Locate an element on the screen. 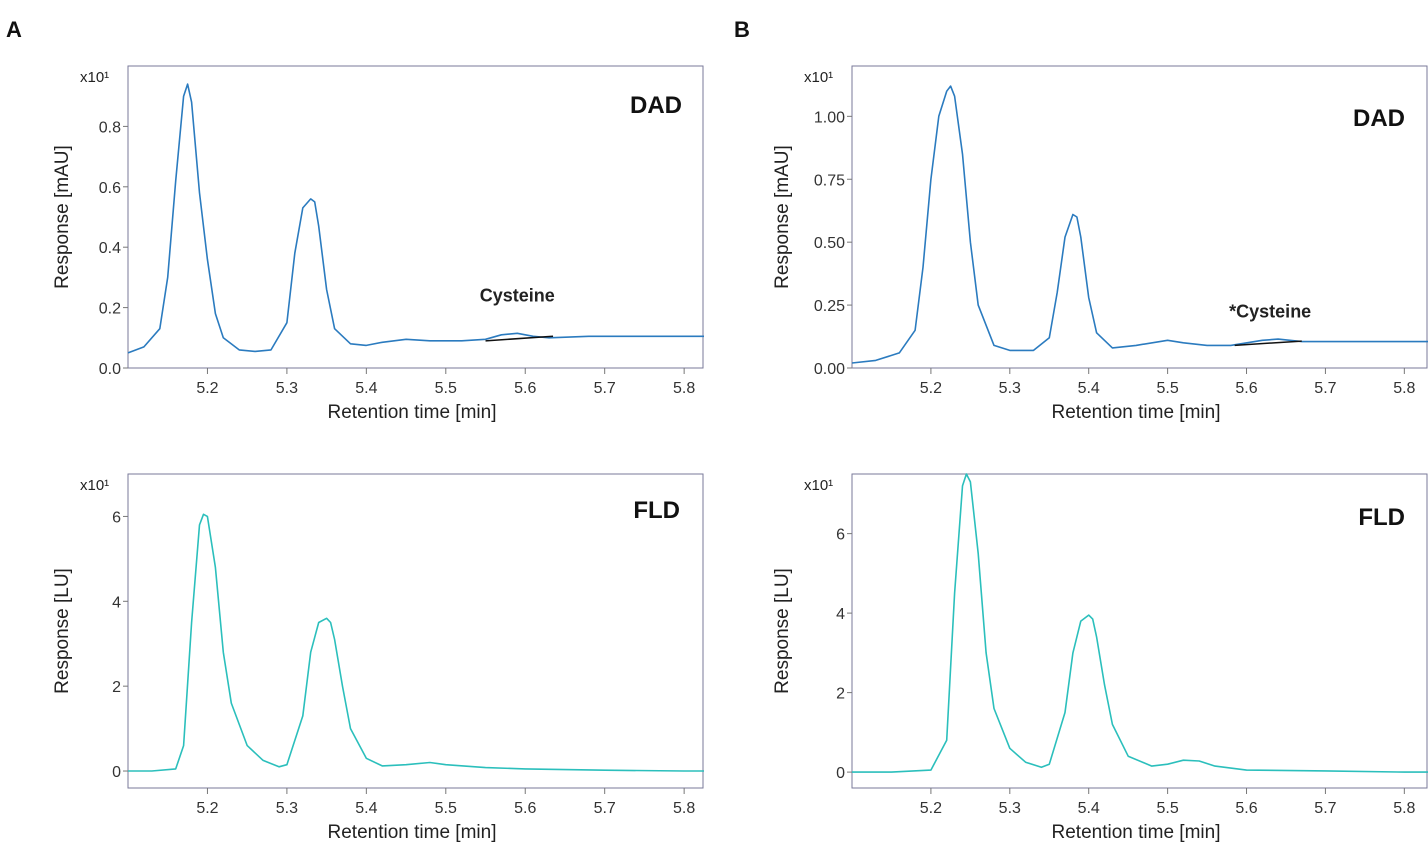  y-tick-label: 0.8 is located at coordinates (110, 127).